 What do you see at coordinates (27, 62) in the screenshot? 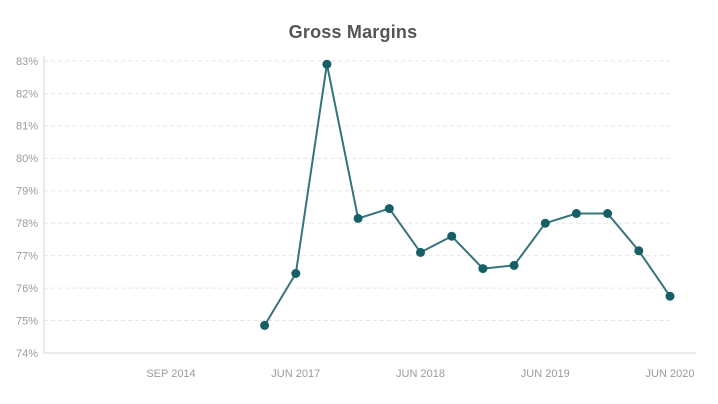
I see `y-tick-label: 83%` at bounding box center [27, 62].